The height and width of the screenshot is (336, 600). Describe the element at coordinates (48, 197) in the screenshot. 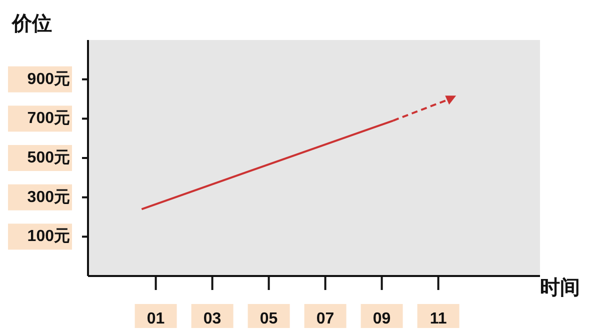

I see `y-tick-label: 300元` at that location.